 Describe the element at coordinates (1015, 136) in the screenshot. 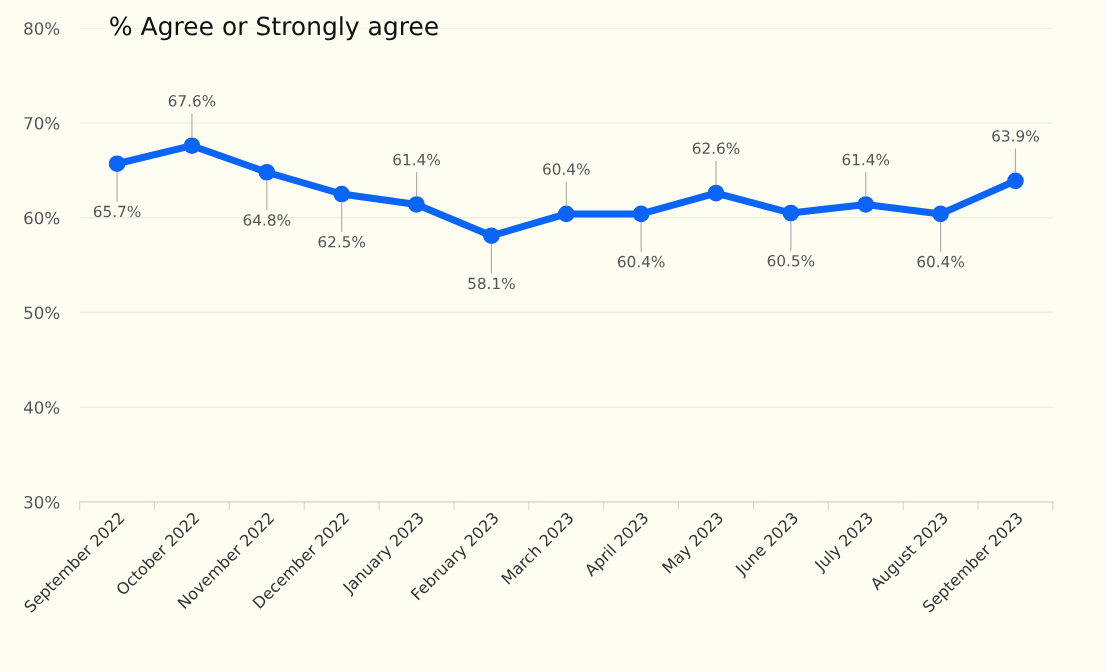

I see `data-label: 63.9%` at that location.